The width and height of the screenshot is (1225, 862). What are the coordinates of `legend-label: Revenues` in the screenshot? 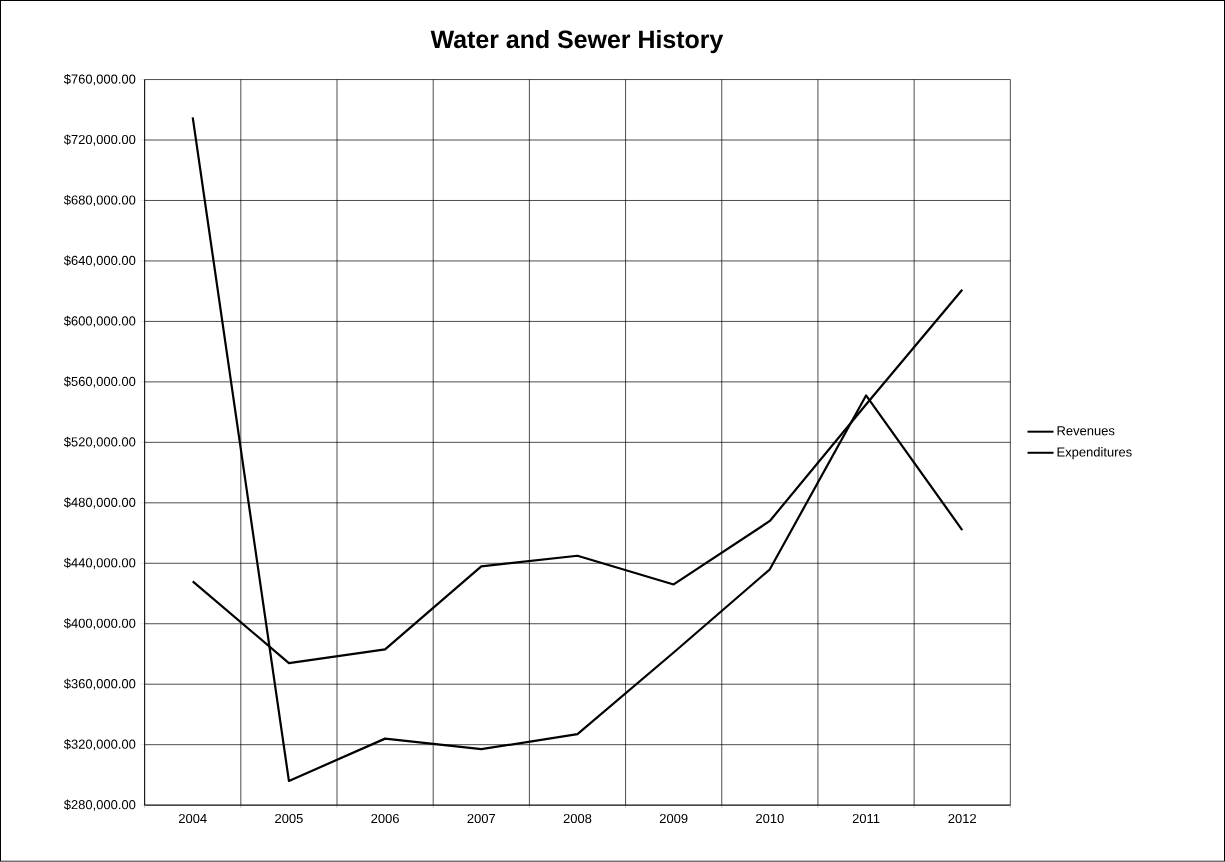 It's located at (1086, 431).